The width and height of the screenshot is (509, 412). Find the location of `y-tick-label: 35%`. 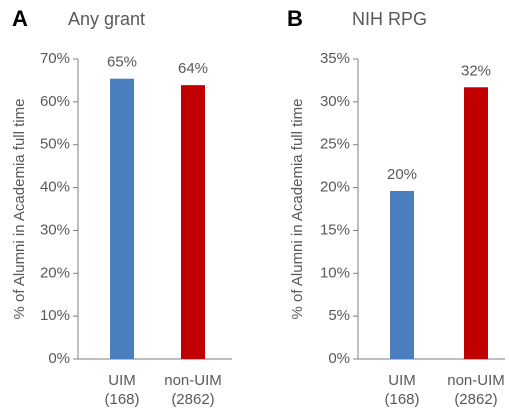

y-tick-label: 35% is located at coordinates (335, 58).